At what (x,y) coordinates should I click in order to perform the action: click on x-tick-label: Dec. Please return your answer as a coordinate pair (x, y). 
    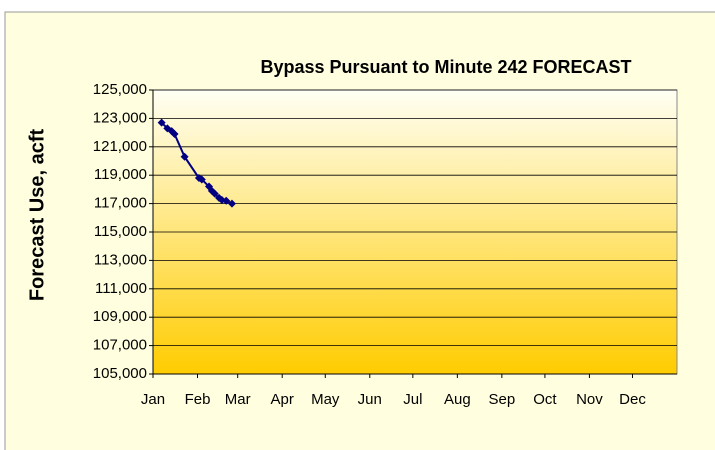
    Looking at the image, I should click on (632, 399).